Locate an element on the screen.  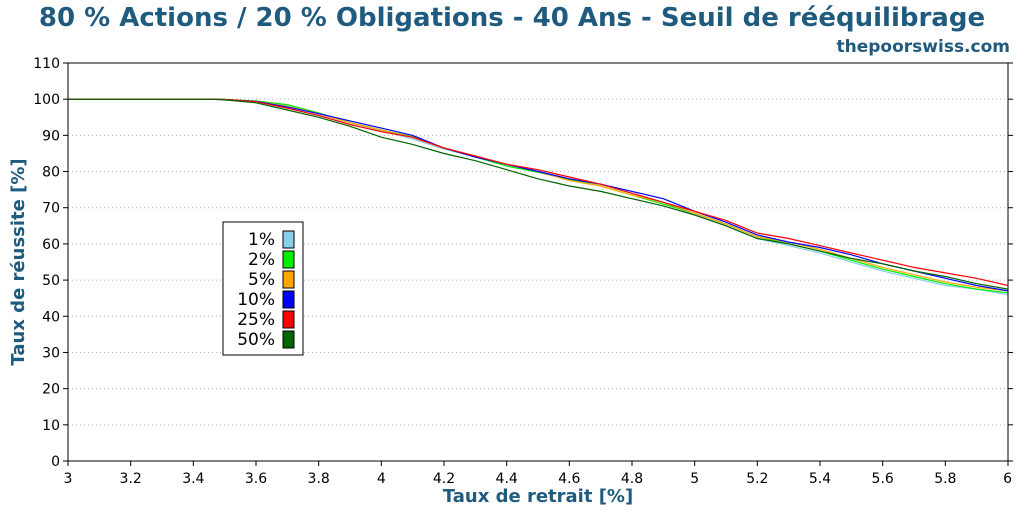
y-tick-label: 110 is located at coordinates (46, 64).